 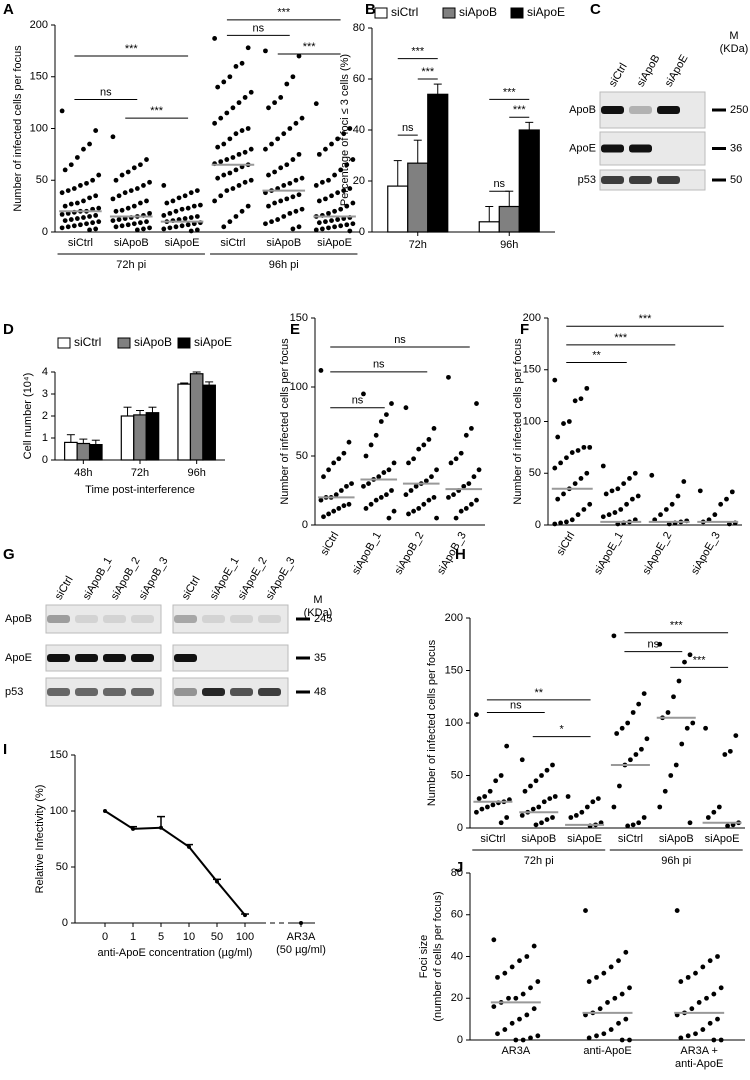 I want to click on y-tick-label: 40, so click(x=359, y=130).